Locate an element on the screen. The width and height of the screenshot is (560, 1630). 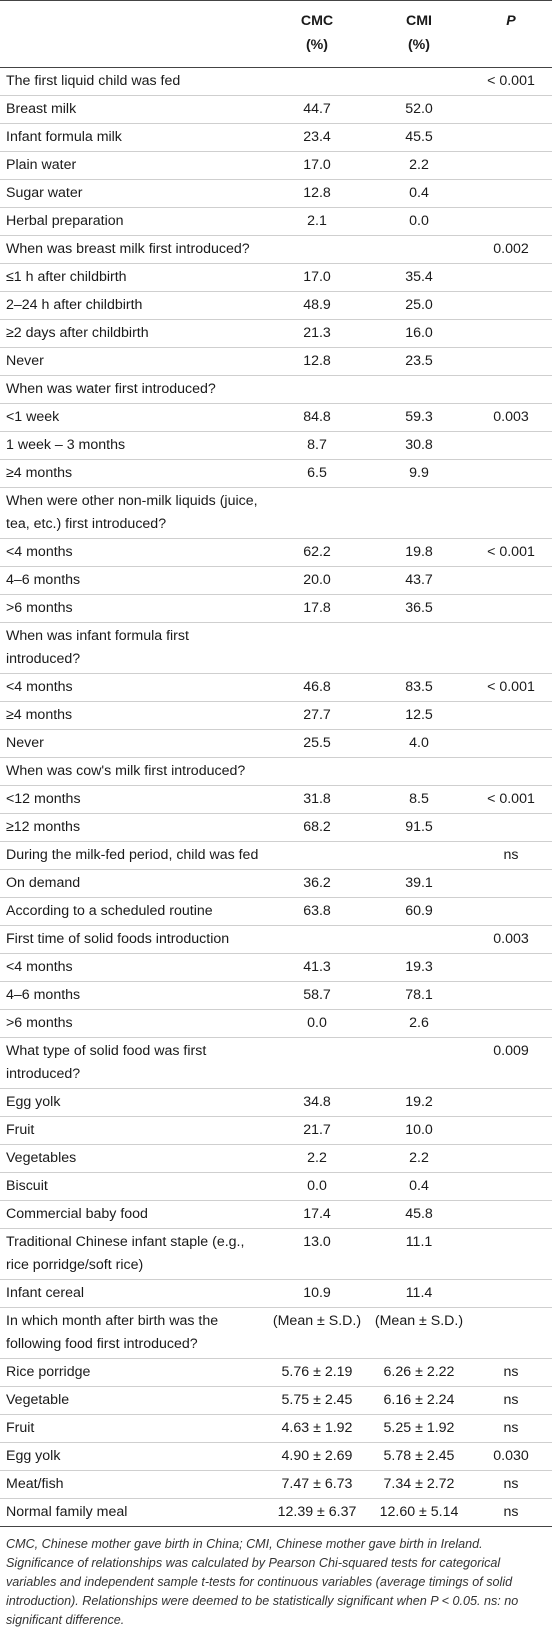
cmi-value: 4.0 is located at coordinates (419, 743).